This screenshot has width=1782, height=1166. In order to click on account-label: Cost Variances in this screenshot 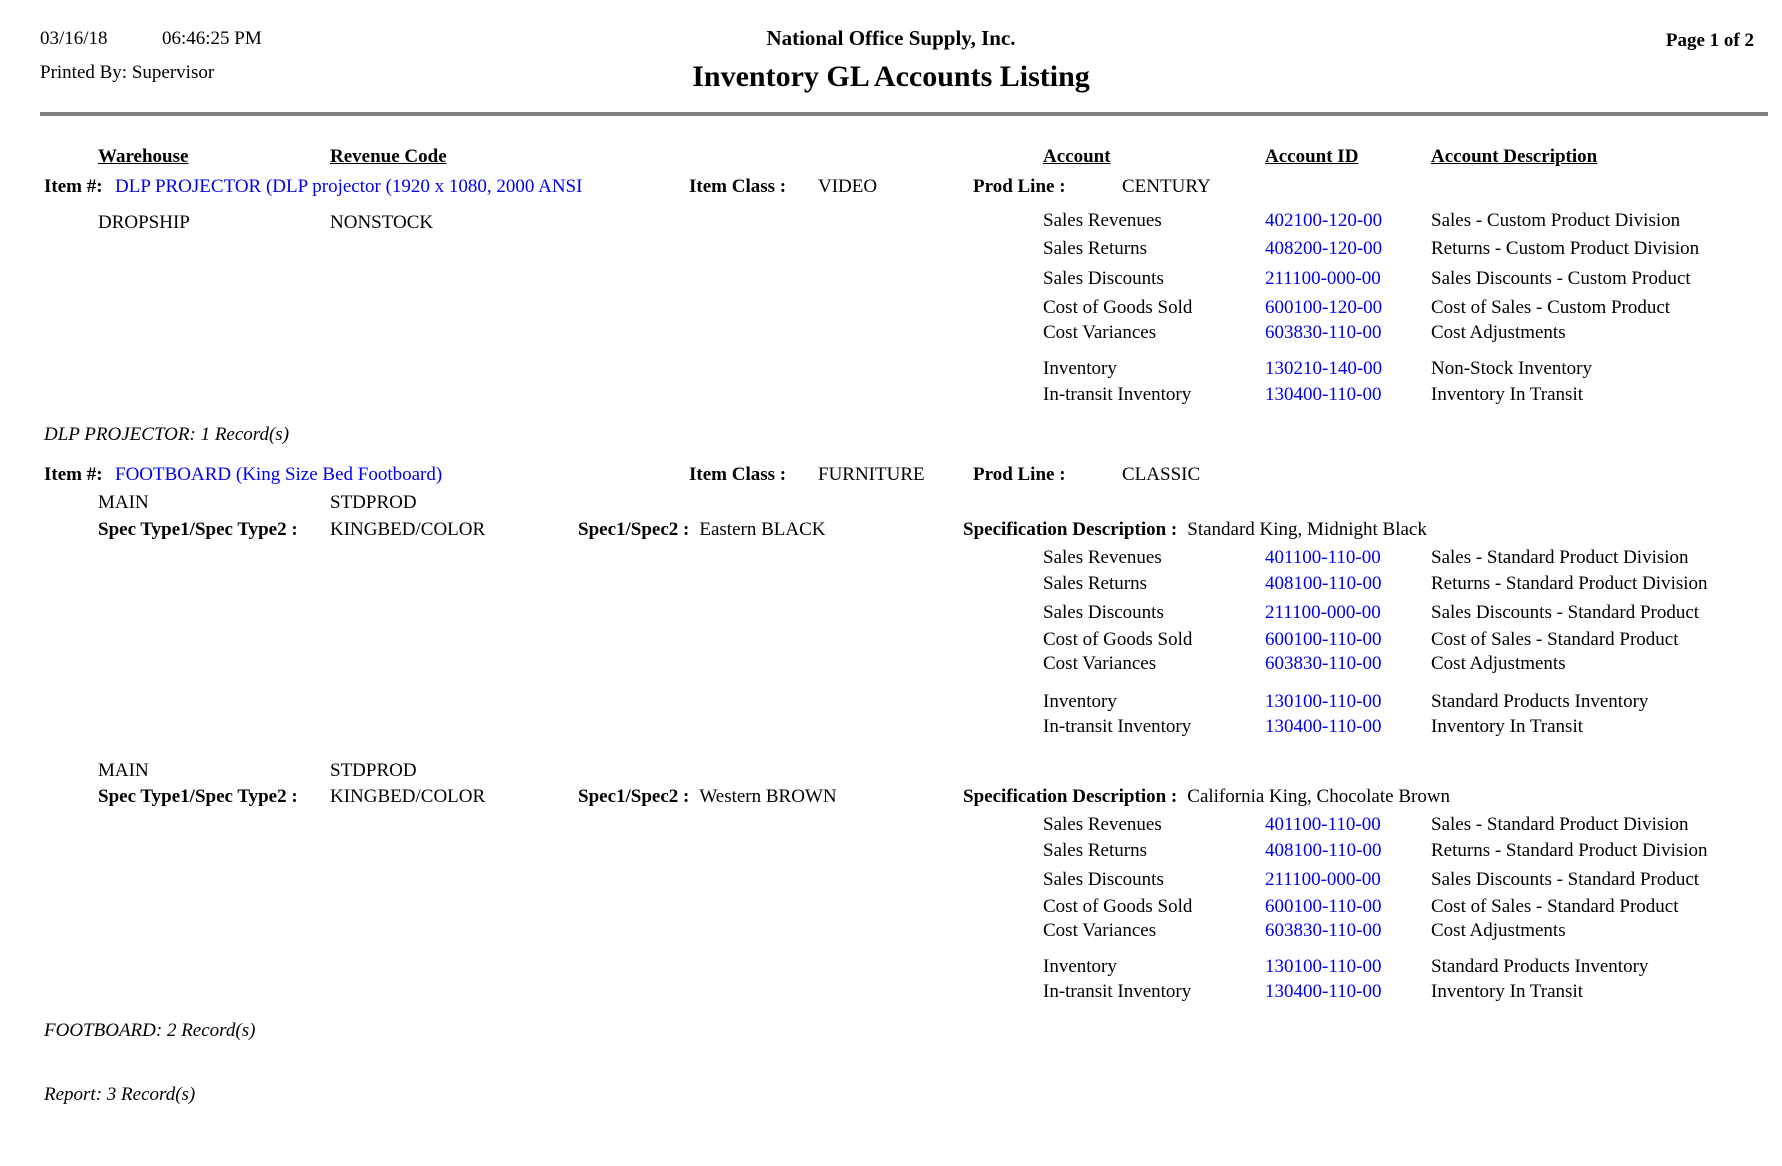, I will do `click(1100, 930)`.